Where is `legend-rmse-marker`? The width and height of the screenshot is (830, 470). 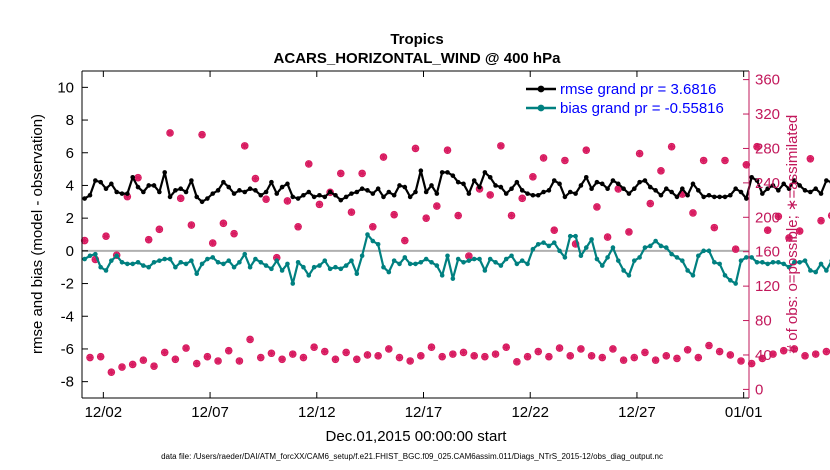
legend-rmse-marker is located at coordinates (541, 89).